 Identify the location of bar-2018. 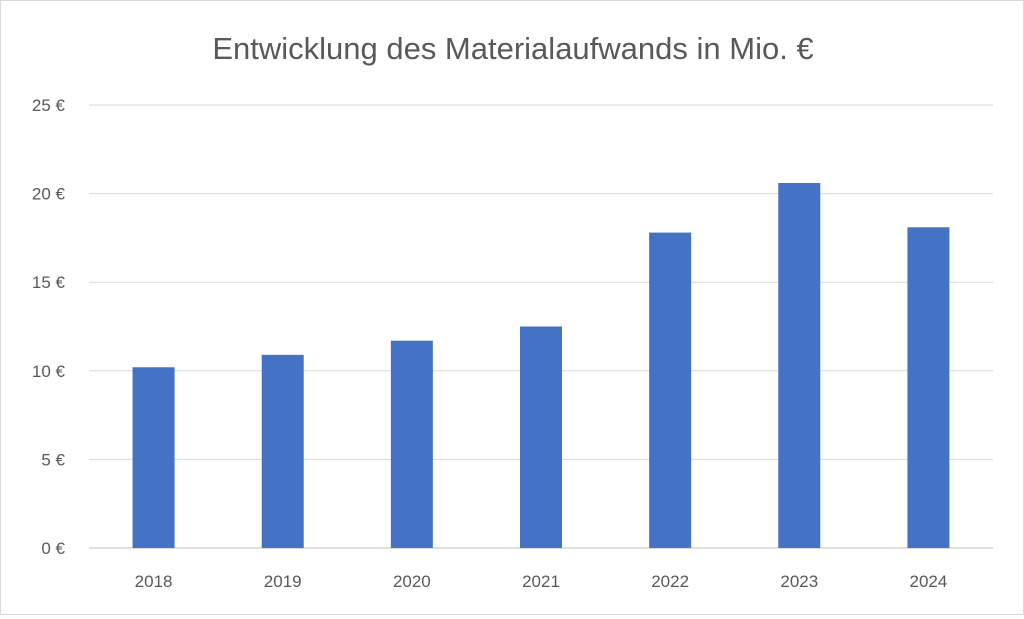
(153, 457).